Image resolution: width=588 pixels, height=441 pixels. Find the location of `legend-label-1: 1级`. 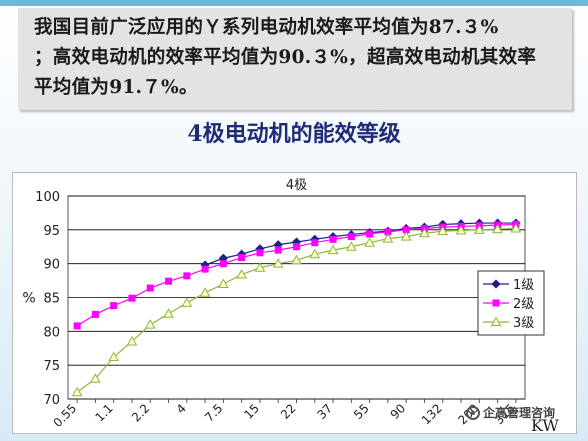

legend-label-1: 1级 is located at coordinates (523, 285).